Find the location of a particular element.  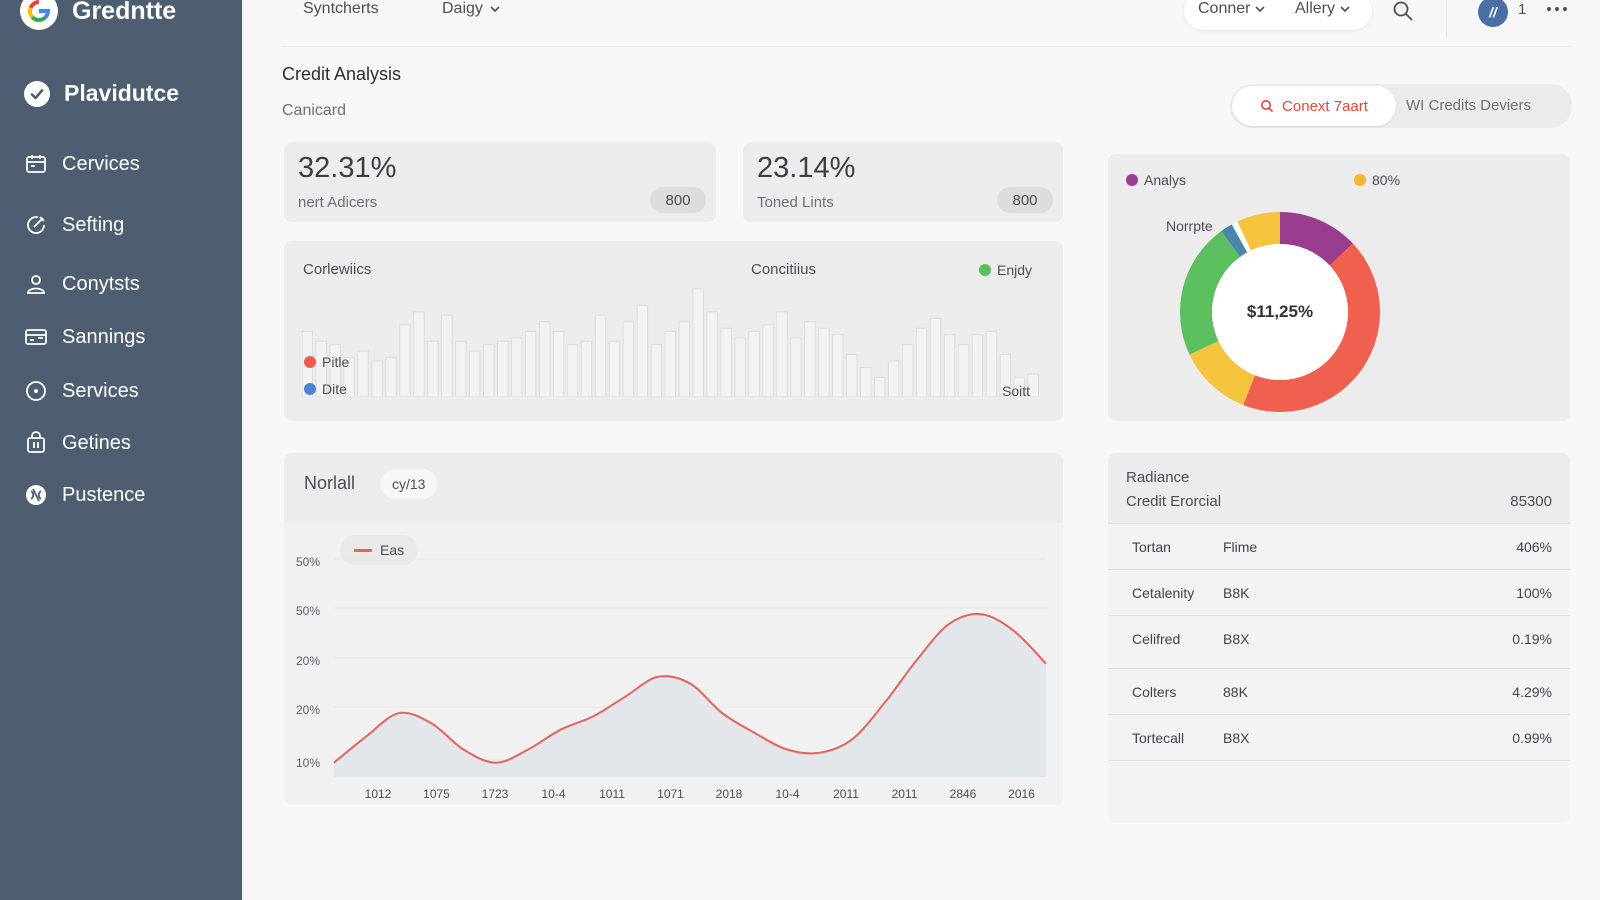

row-name: Tortecall is located at coordinates (1158, 738).